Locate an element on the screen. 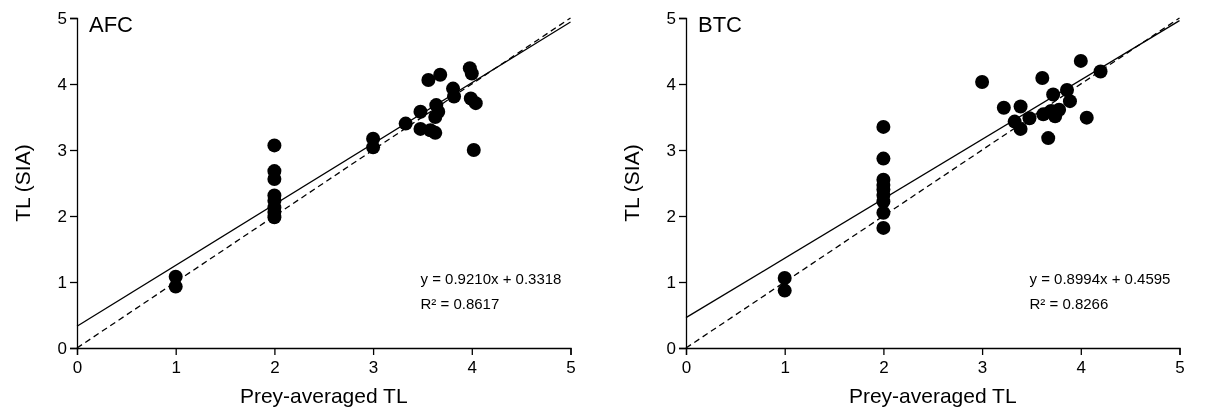 The height and width of the screenshot is (415, 1217). annotation: y = 0.8994x + 0.4595 is located at coordinates (1099, 278).